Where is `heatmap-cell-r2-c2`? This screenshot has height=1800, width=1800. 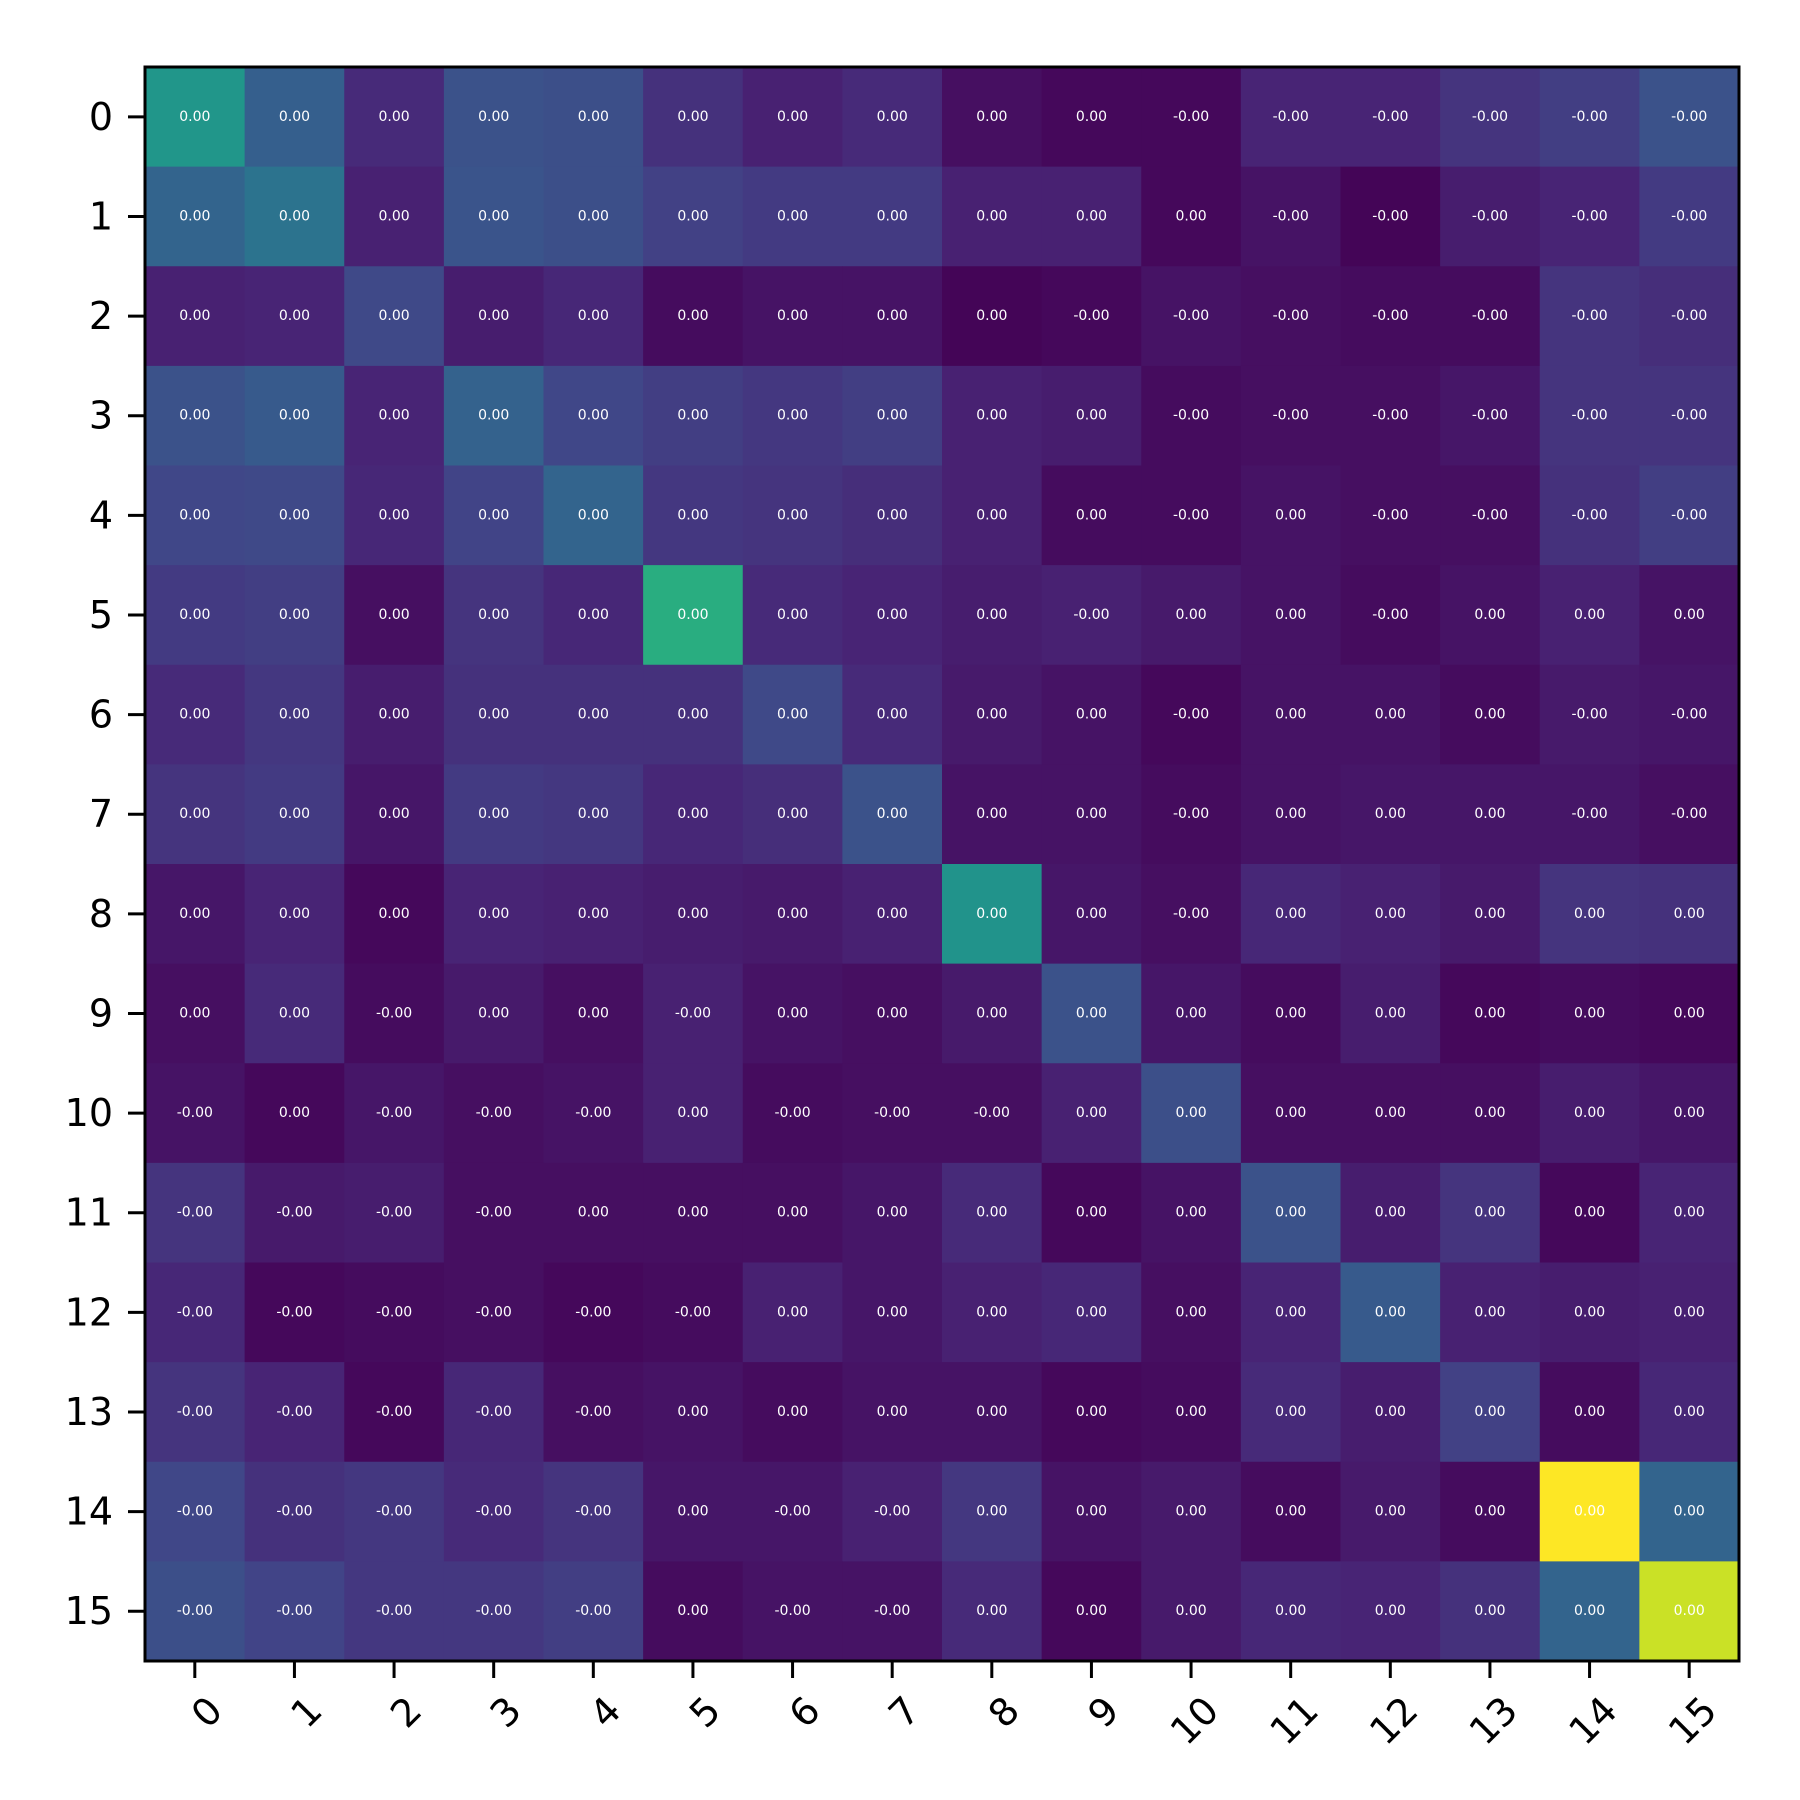 heatmap-cell-r2-c2 is located at coordinates (394, 316).